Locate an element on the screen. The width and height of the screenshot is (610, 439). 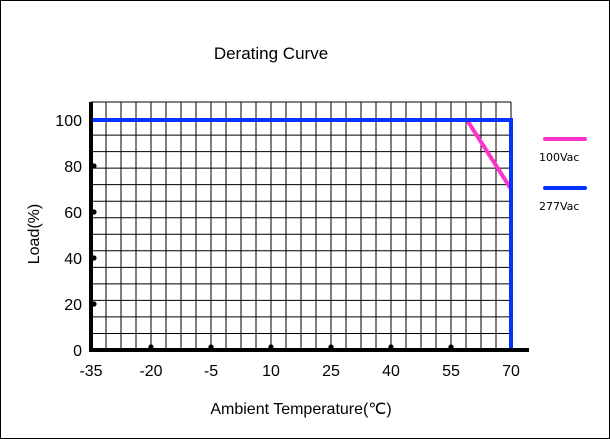
x-tick-label: 25 is located at coordinates (331, 371).